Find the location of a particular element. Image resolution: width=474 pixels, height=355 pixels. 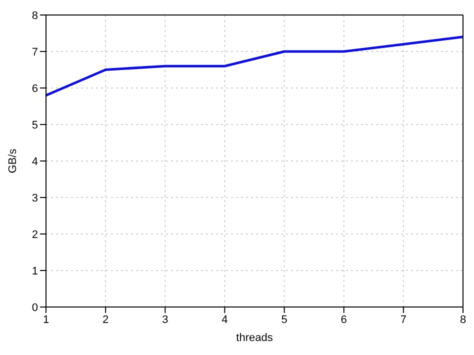

y-tick-label: 0 is located at coordinates (35, 308).